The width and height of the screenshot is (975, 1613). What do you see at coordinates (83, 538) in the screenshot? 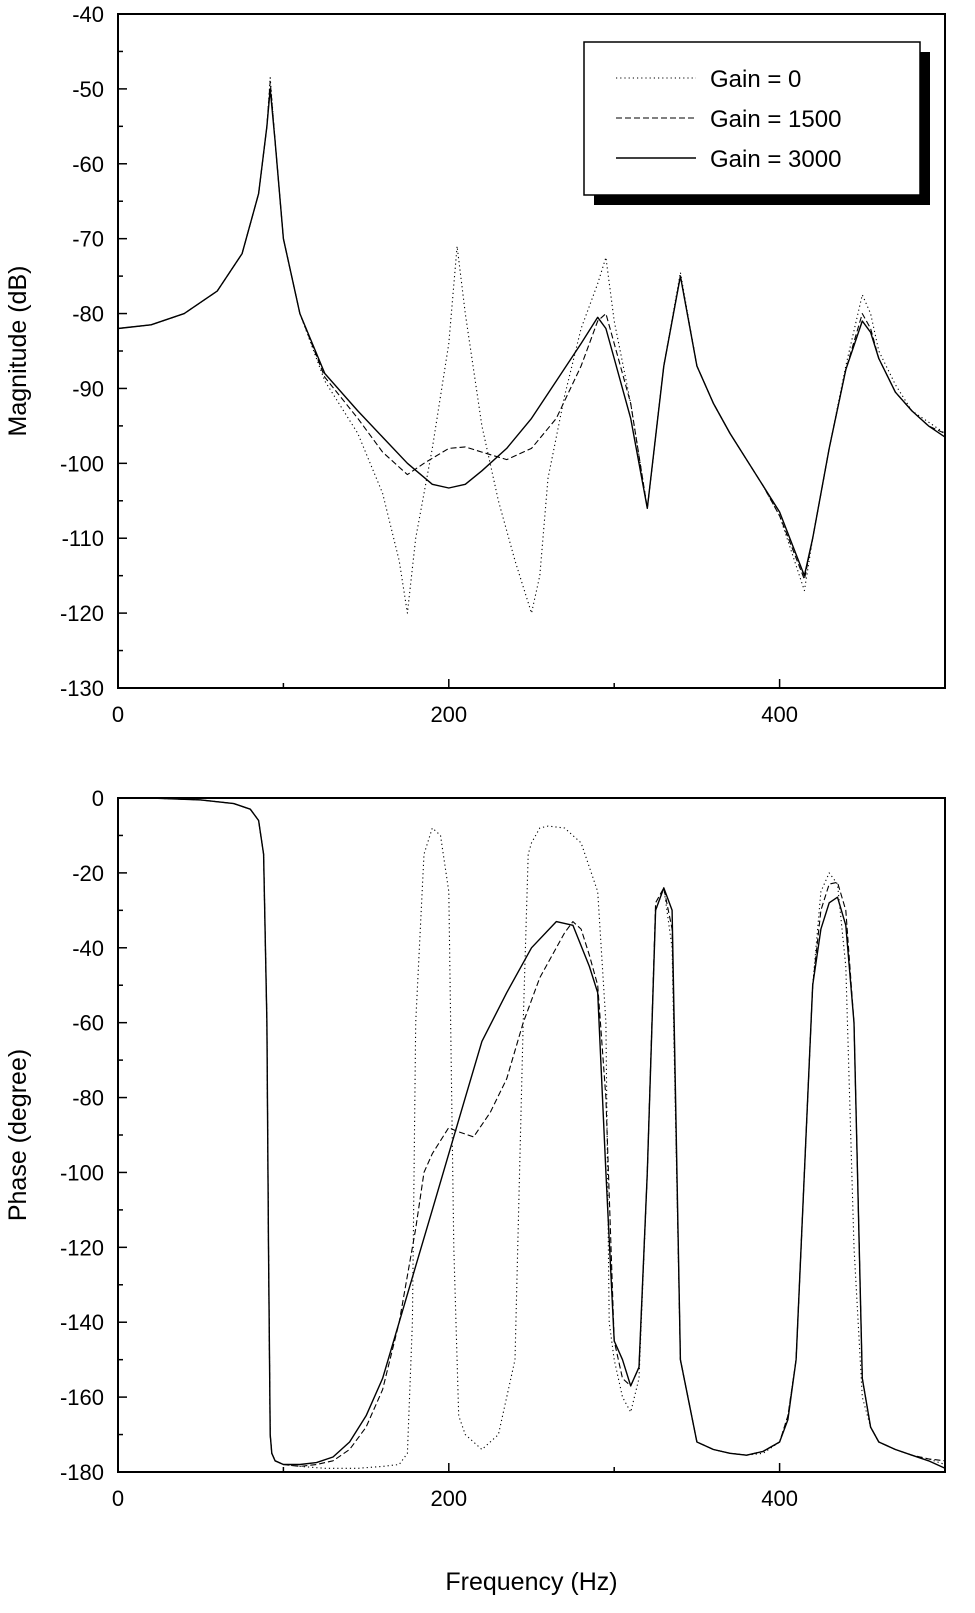
I see `magnitude-y-tick-label: -110` at bounding box center [83, 538].